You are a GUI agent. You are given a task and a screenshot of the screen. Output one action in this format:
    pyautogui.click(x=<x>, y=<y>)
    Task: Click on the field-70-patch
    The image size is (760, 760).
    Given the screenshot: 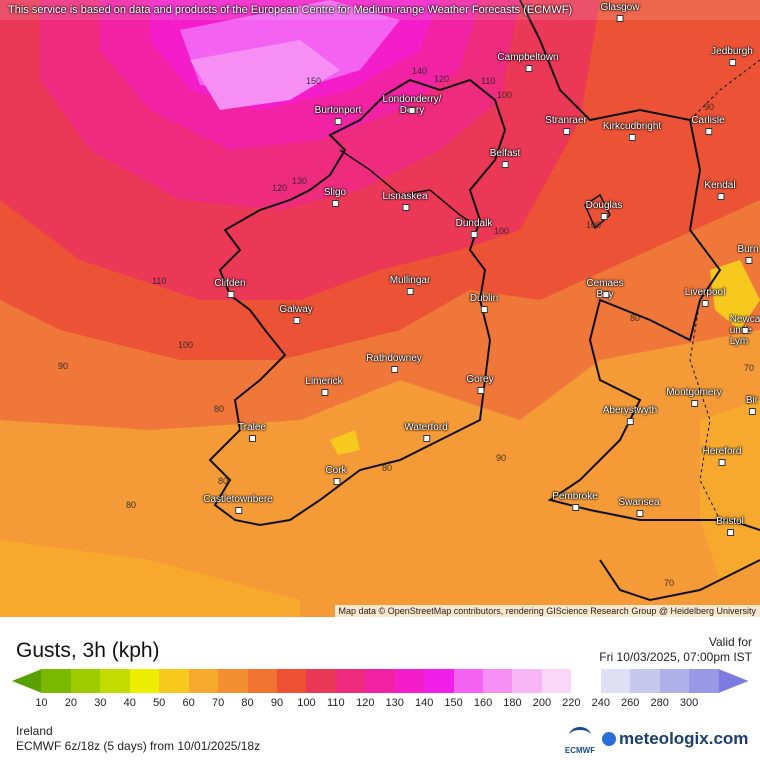 What is the action you would take?
    pyautogui.click(x=150, y=578)
    